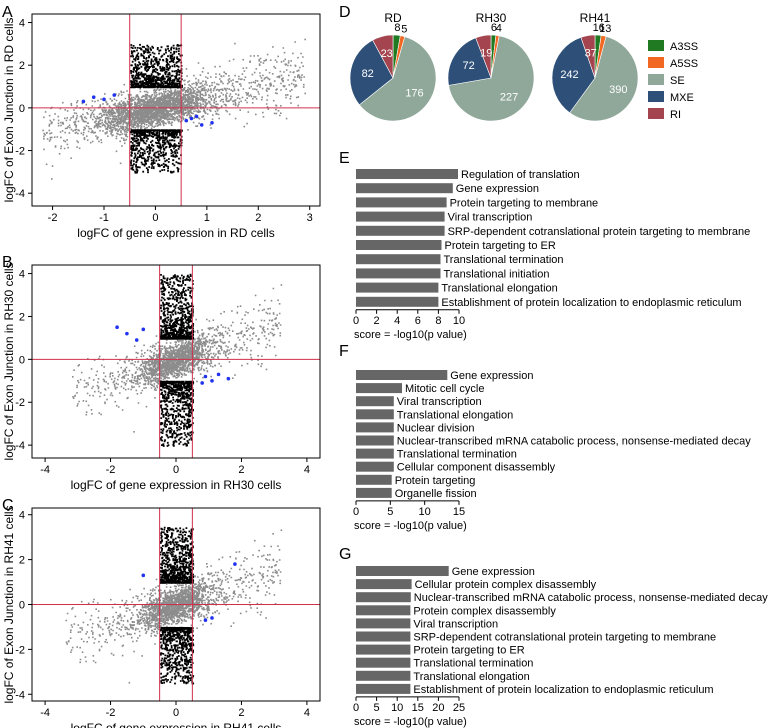 Image resolution: width=780 pixels, height=728 pixels. What do you see at coordinates (444, 389) in the screenshot?
I see `bar-label: Mitotic cell cycle` at bounding box center [444, 389].